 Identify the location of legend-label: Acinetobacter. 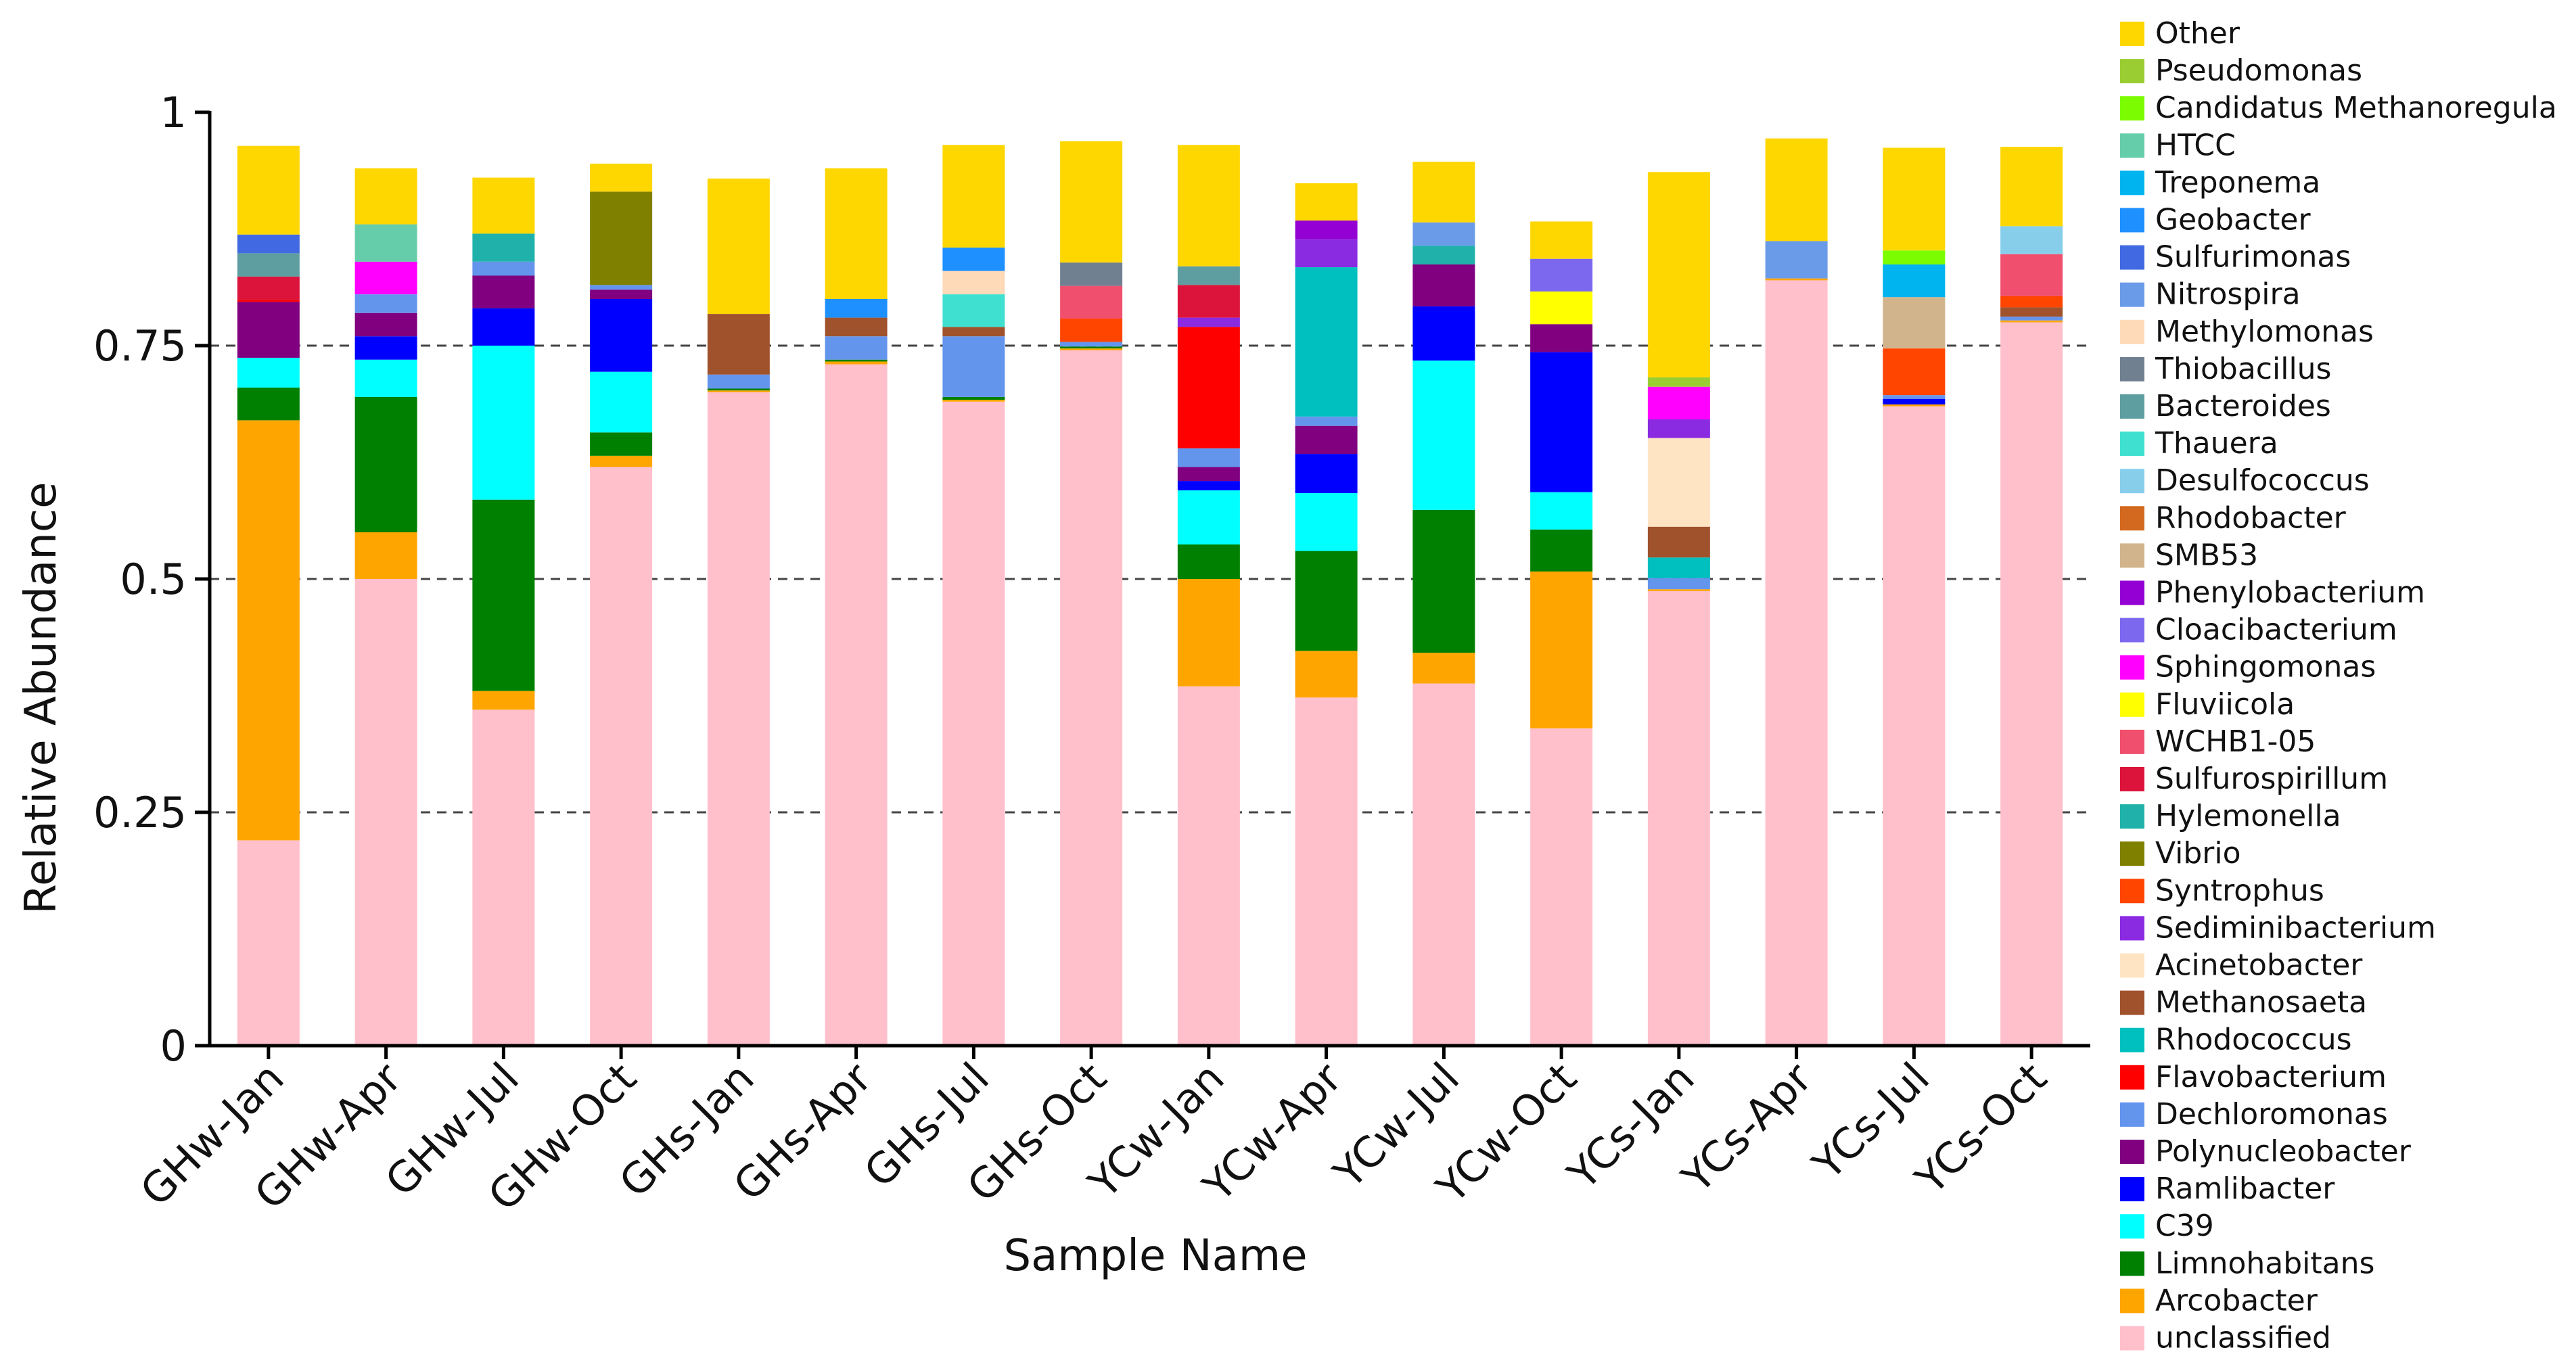
(2259, 966).